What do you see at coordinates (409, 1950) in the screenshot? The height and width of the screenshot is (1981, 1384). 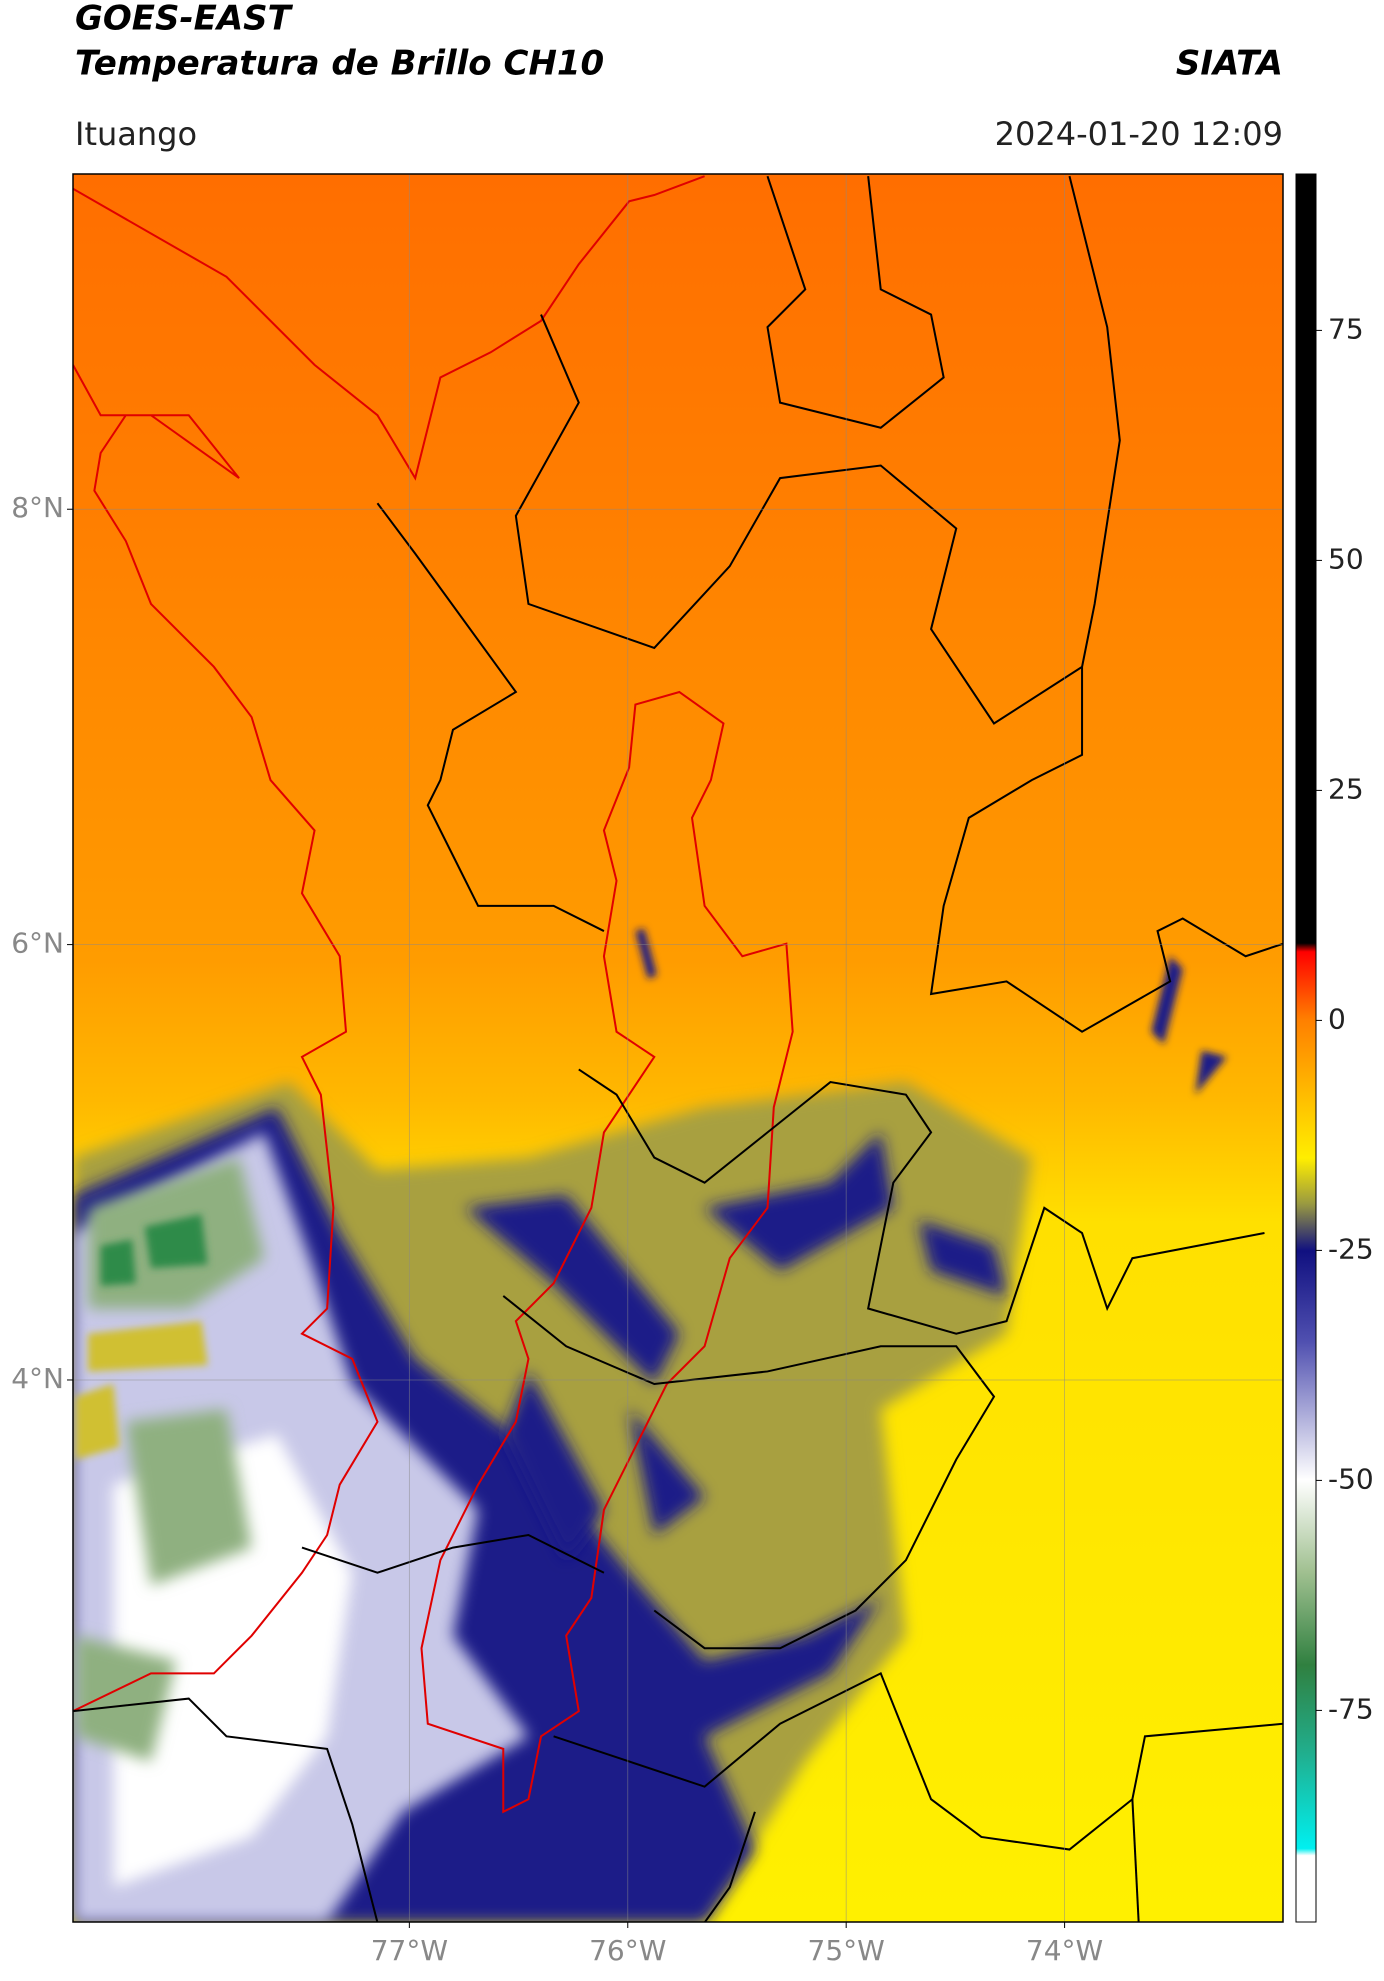 I see `lon-label: 77°W` at bounding box center [409, 1950].